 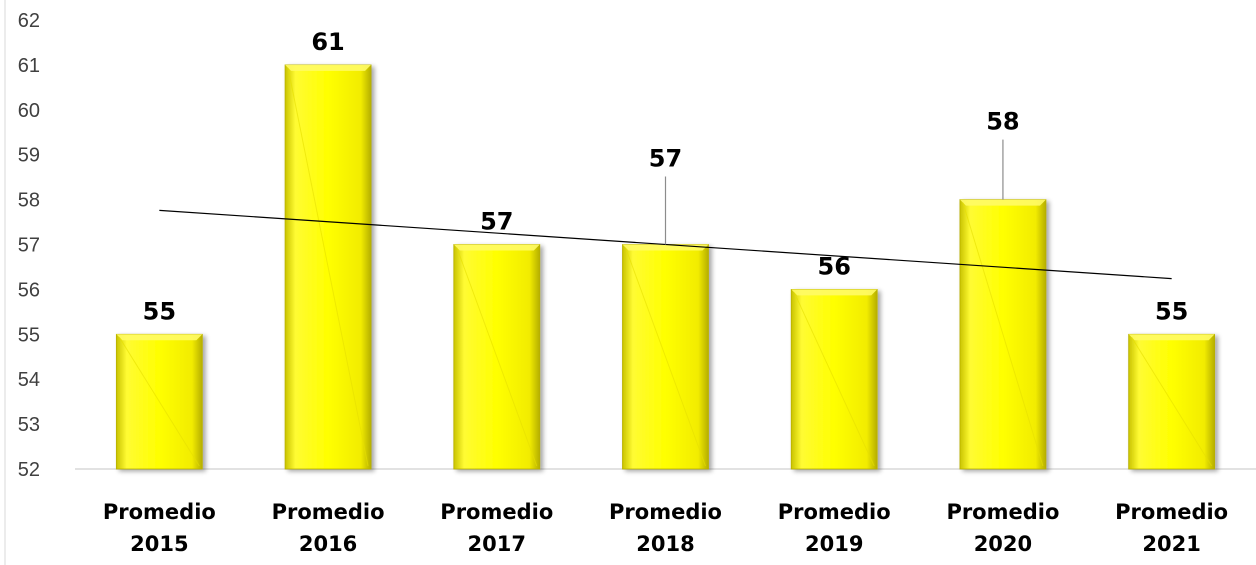 What do you see at coordinates (29, 290) in the screenshot?
I see `y-tick-label: 56` at bounding box center [29, 290].